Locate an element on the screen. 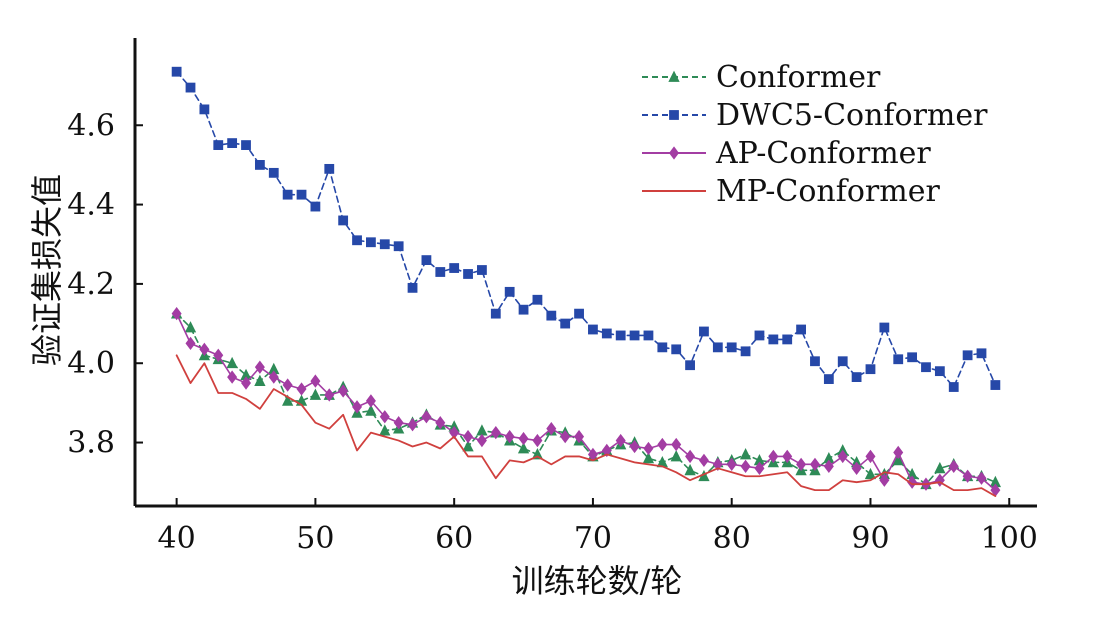  x-axis-title: 训练轮数/轮 is located at coordinates (597, 581).